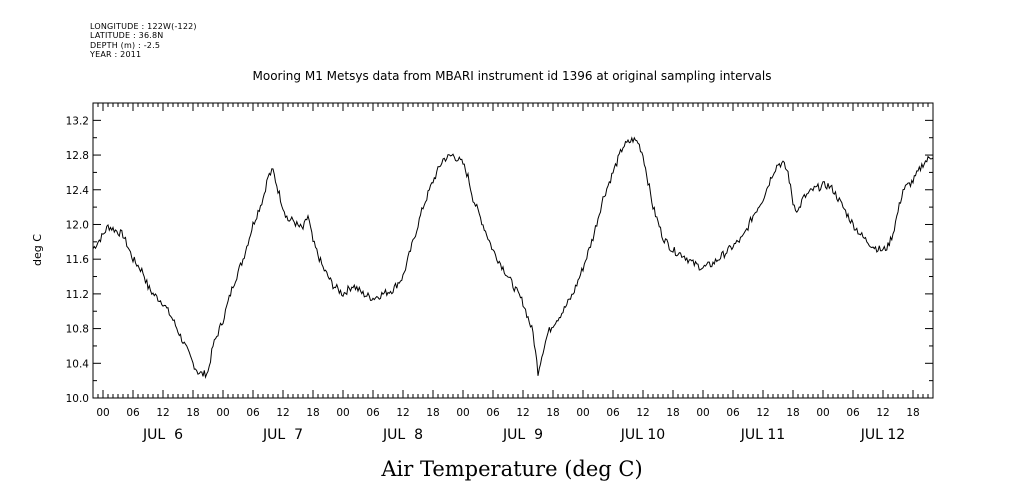 The image size is (1009, 504). Describe the element at coordinates (762, 435) in the screenshot. I see `day-label: JUL 11` at that location.